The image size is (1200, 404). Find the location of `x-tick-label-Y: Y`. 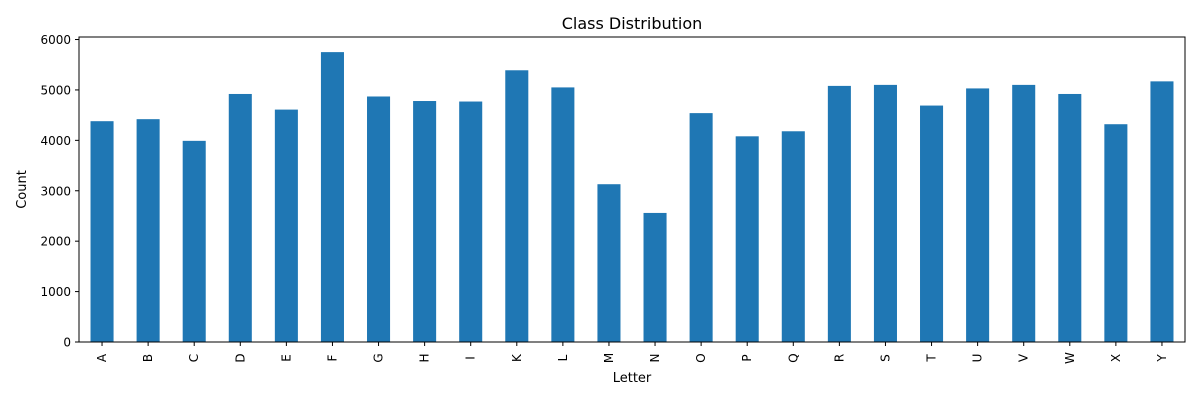

x-tick-label-Y: Y is located at coordinates (1162, 358).